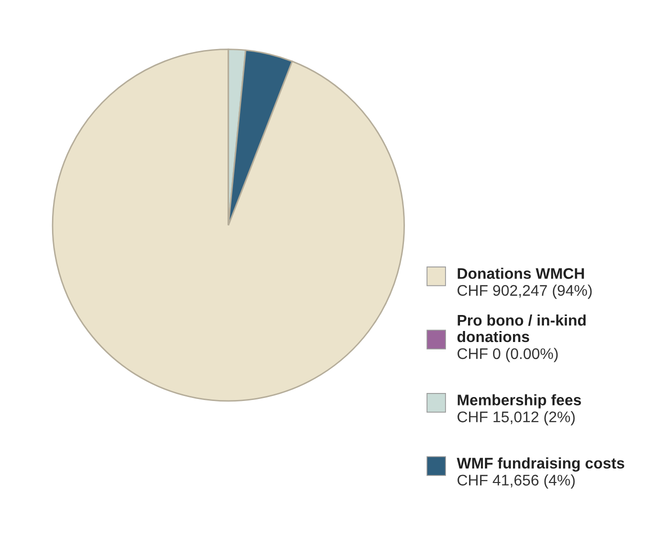 Image resolution: width=662 pixels, height=536 pixels. What do you see at coordinates (508, 355) in the screenshot?
I see `text: CHF 0 (0.00%)` at bounding box center [508, 355].